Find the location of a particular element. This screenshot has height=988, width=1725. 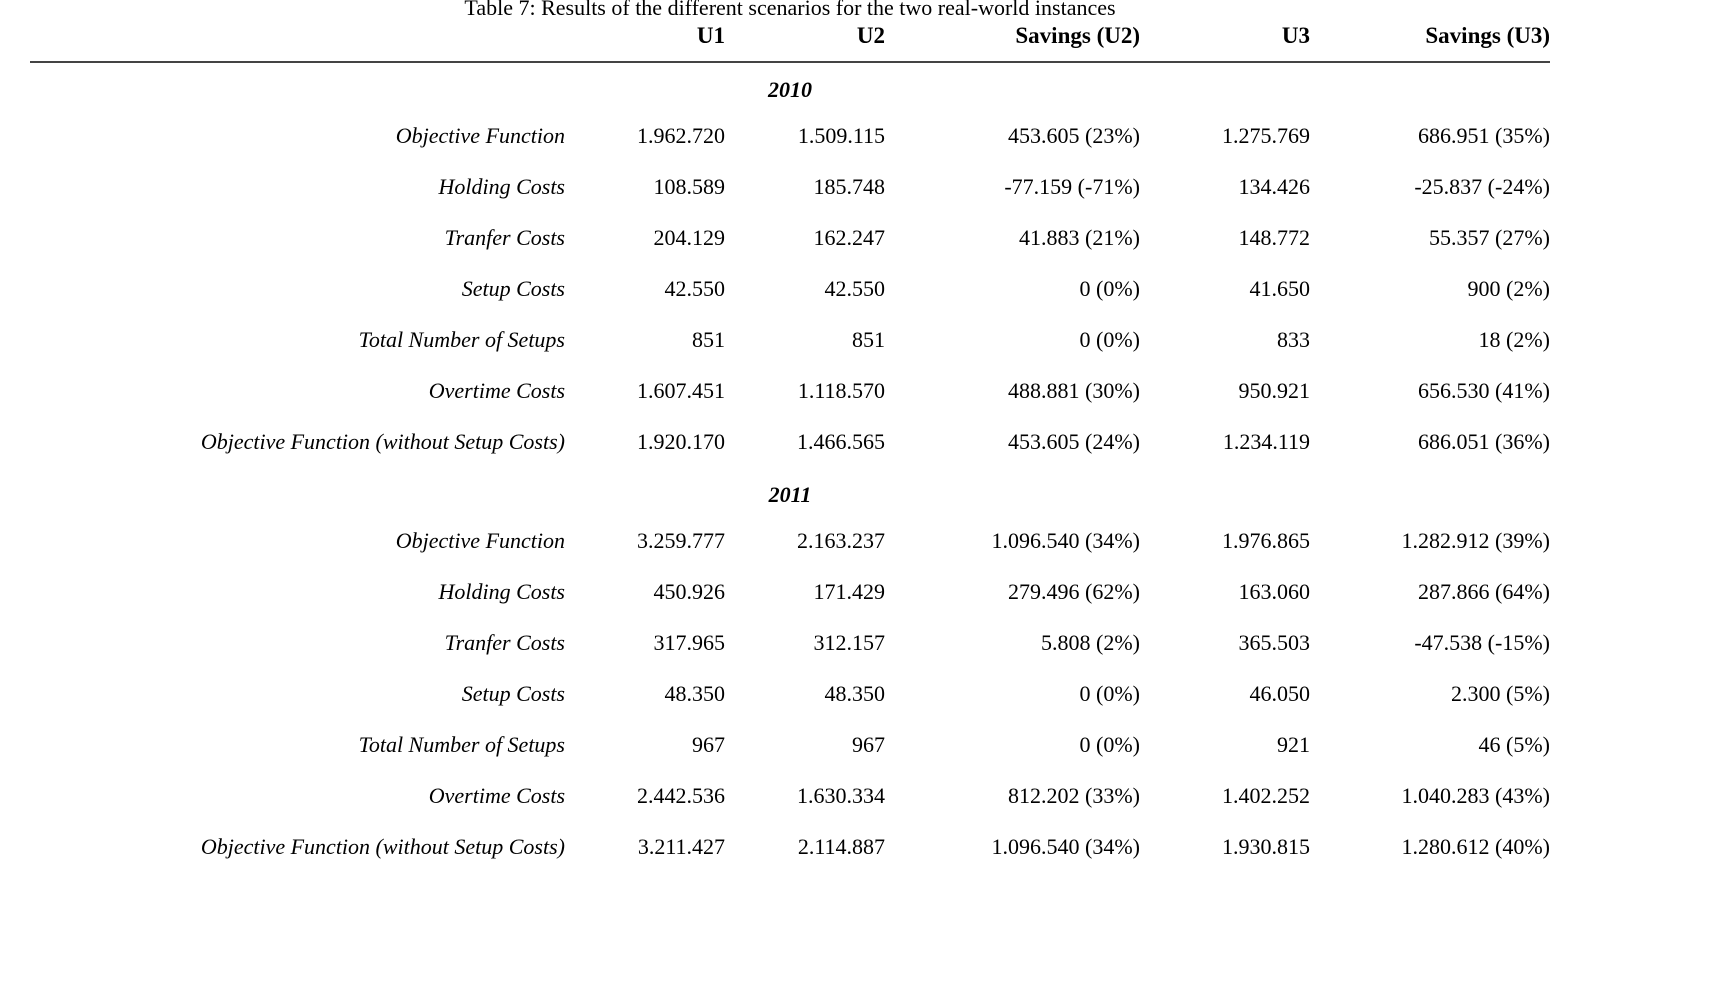

cell-value: 450.926 is located at coordinates (689, 591).